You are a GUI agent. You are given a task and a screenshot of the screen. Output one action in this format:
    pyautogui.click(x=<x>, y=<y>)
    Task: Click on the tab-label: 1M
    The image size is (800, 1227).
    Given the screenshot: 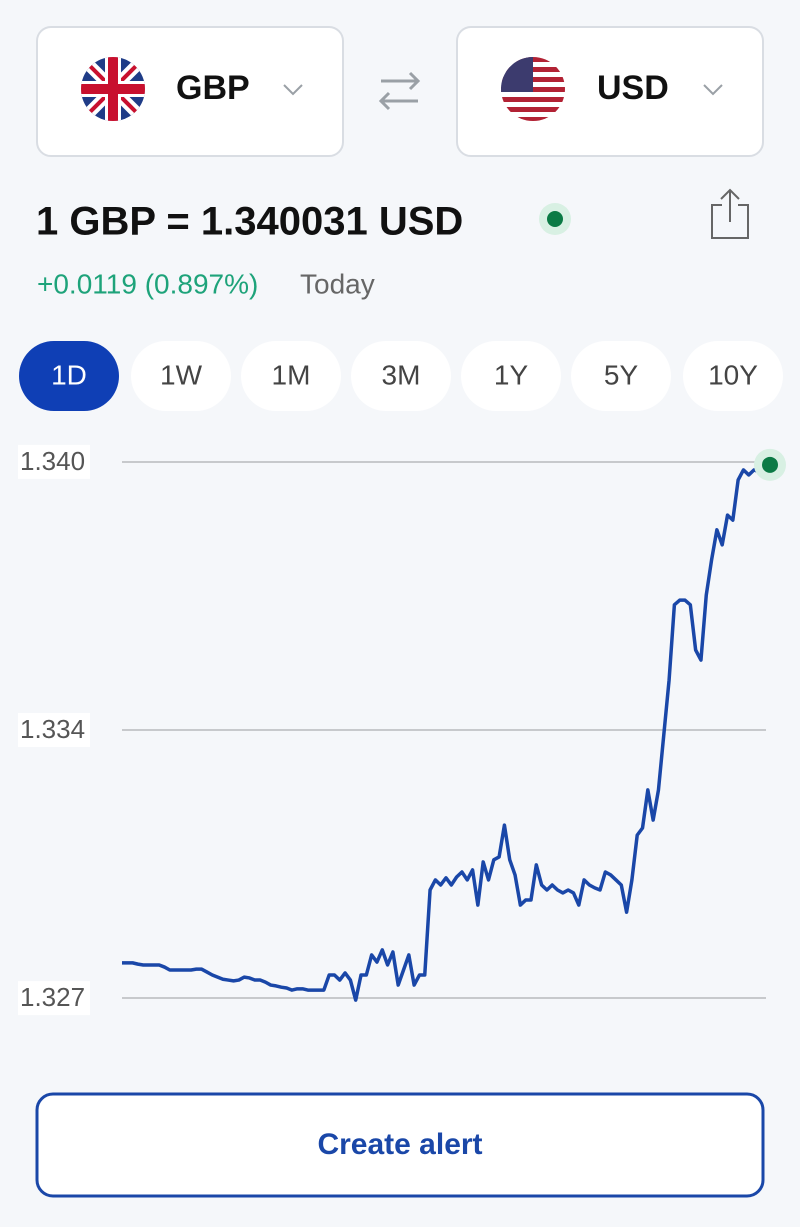 What is the action you would take?
    pyautogui.click(x=291, y=374)
    